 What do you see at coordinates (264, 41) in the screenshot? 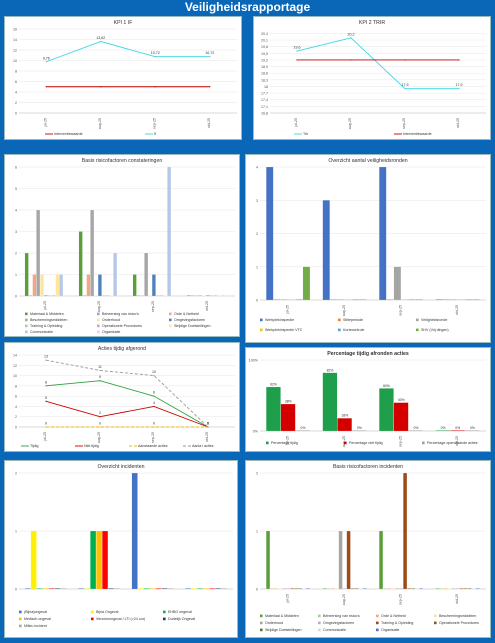
I see `y-tick-label: 20,1` at bounding box center [264, 41].